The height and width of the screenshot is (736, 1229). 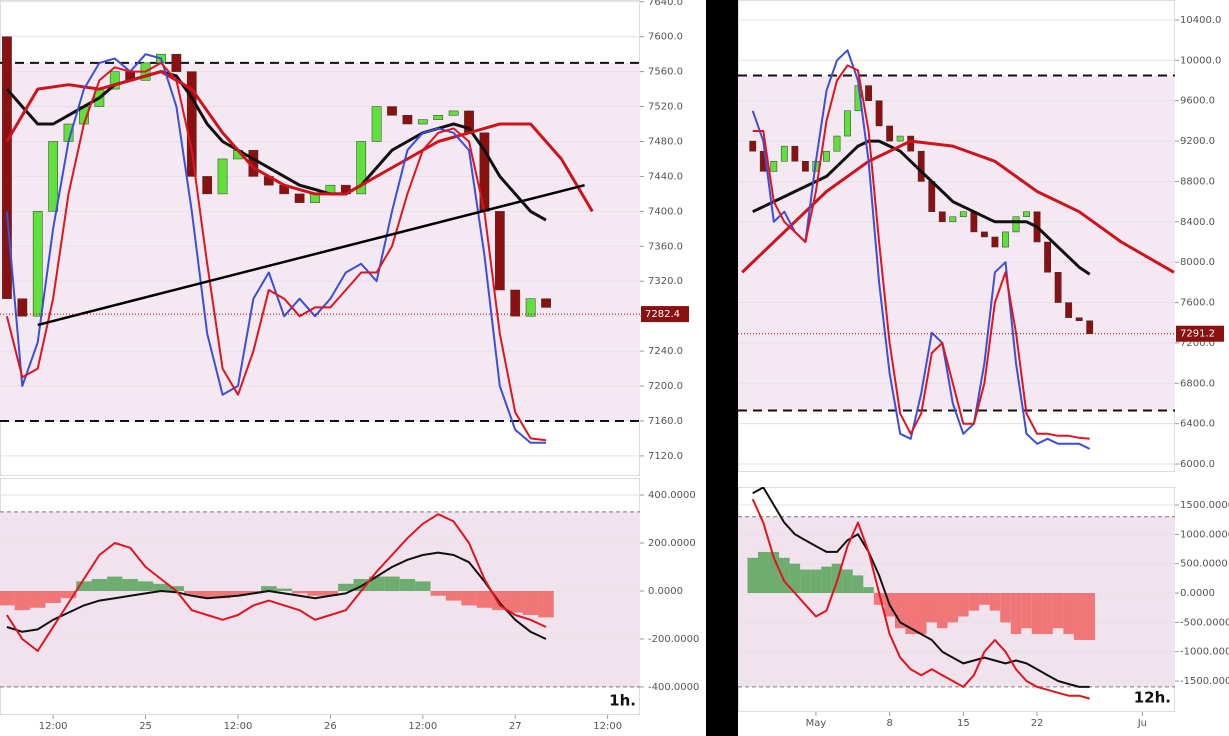 What do you see at coordinates (665, 4) in the screenshot?
I see `y-tick-label: 7640.0` at bounding box center [665, 4].